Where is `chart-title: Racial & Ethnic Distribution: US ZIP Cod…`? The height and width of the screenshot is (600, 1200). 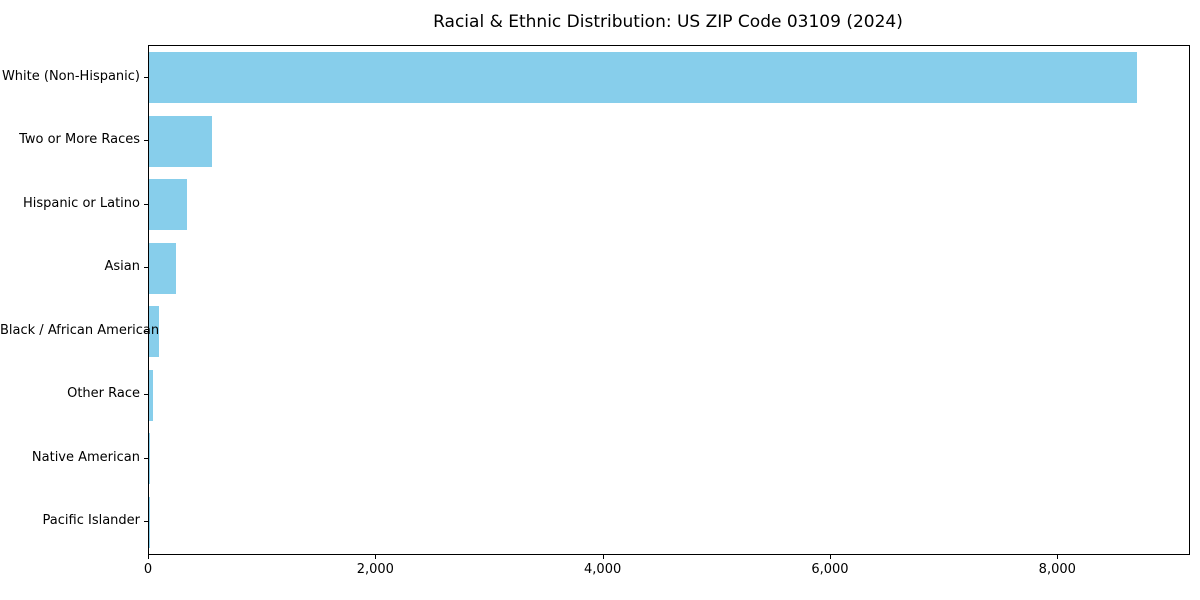 chart-title: Racial & Ethnic Distribution: US ZIP Cod… is located at coordinates (668, 22).